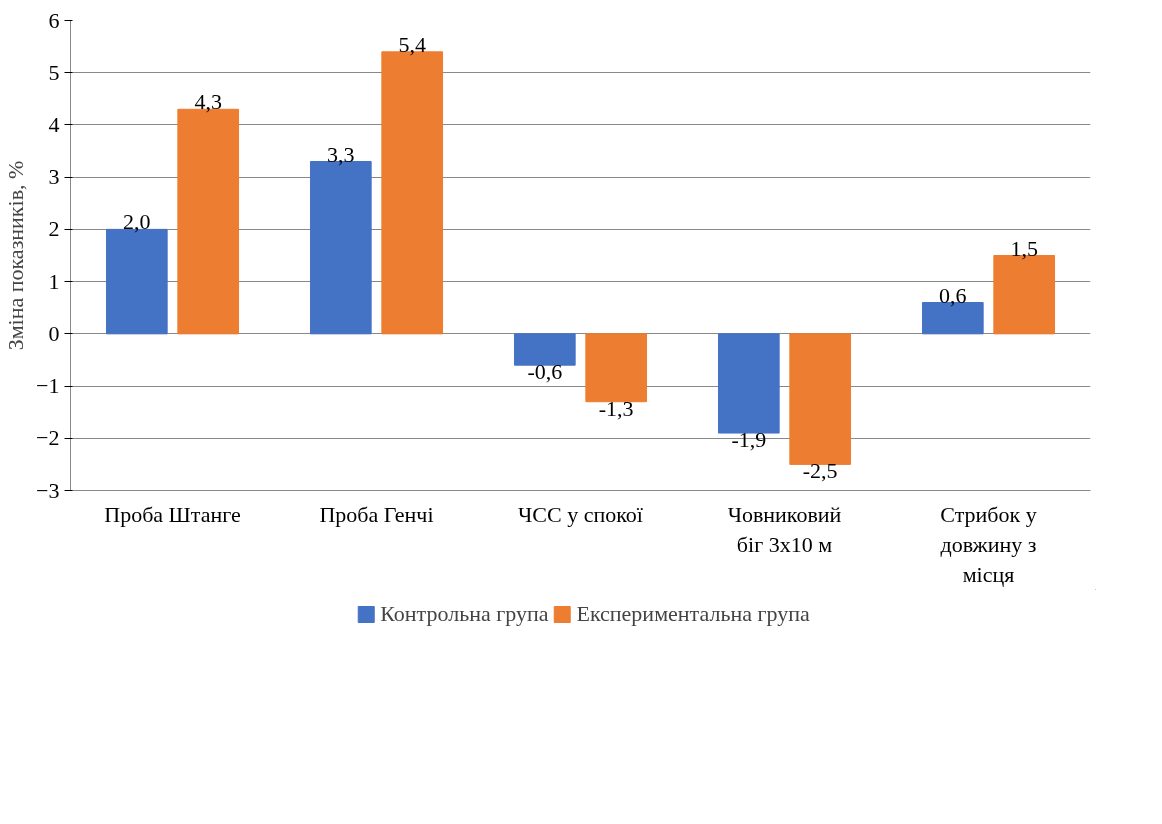 This screenshot has height=824, width=1162. I want to click on y-axis-title: Зміна показників, %, so click(16, 255).